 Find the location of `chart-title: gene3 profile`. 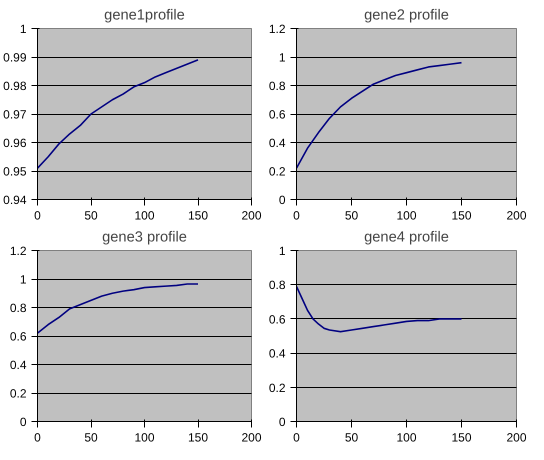

chart-title: gene3 profile is located at coordinates (144, 238).